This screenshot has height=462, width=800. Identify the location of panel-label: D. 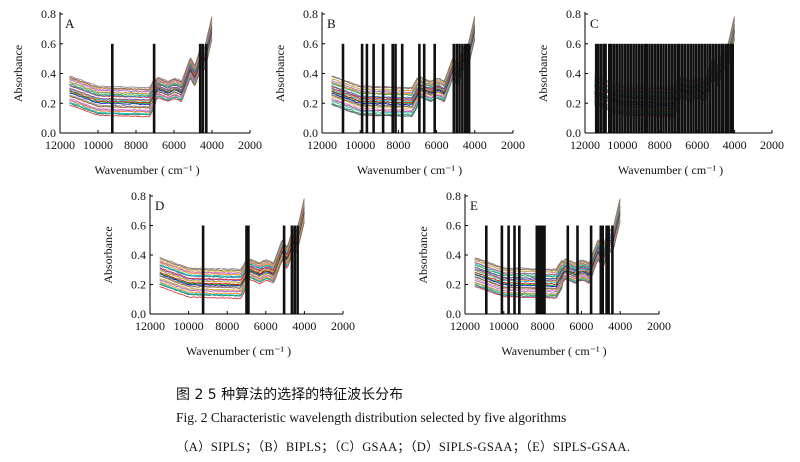
(159, 205).